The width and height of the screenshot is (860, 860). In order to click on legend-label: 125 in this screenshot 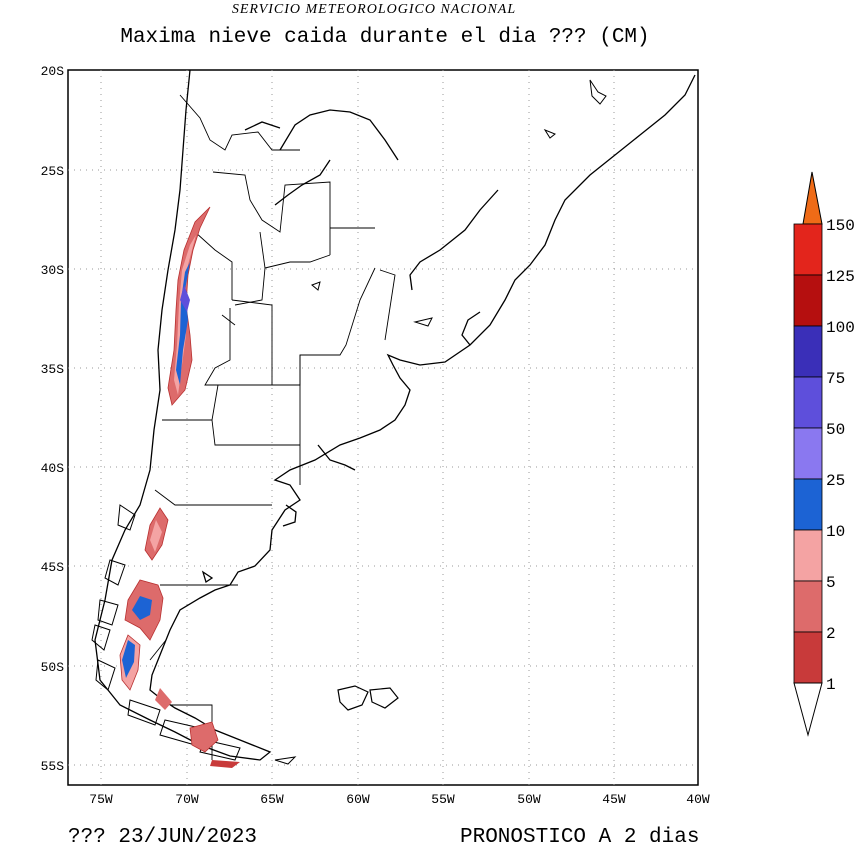, I will do `click(840, 277)`.